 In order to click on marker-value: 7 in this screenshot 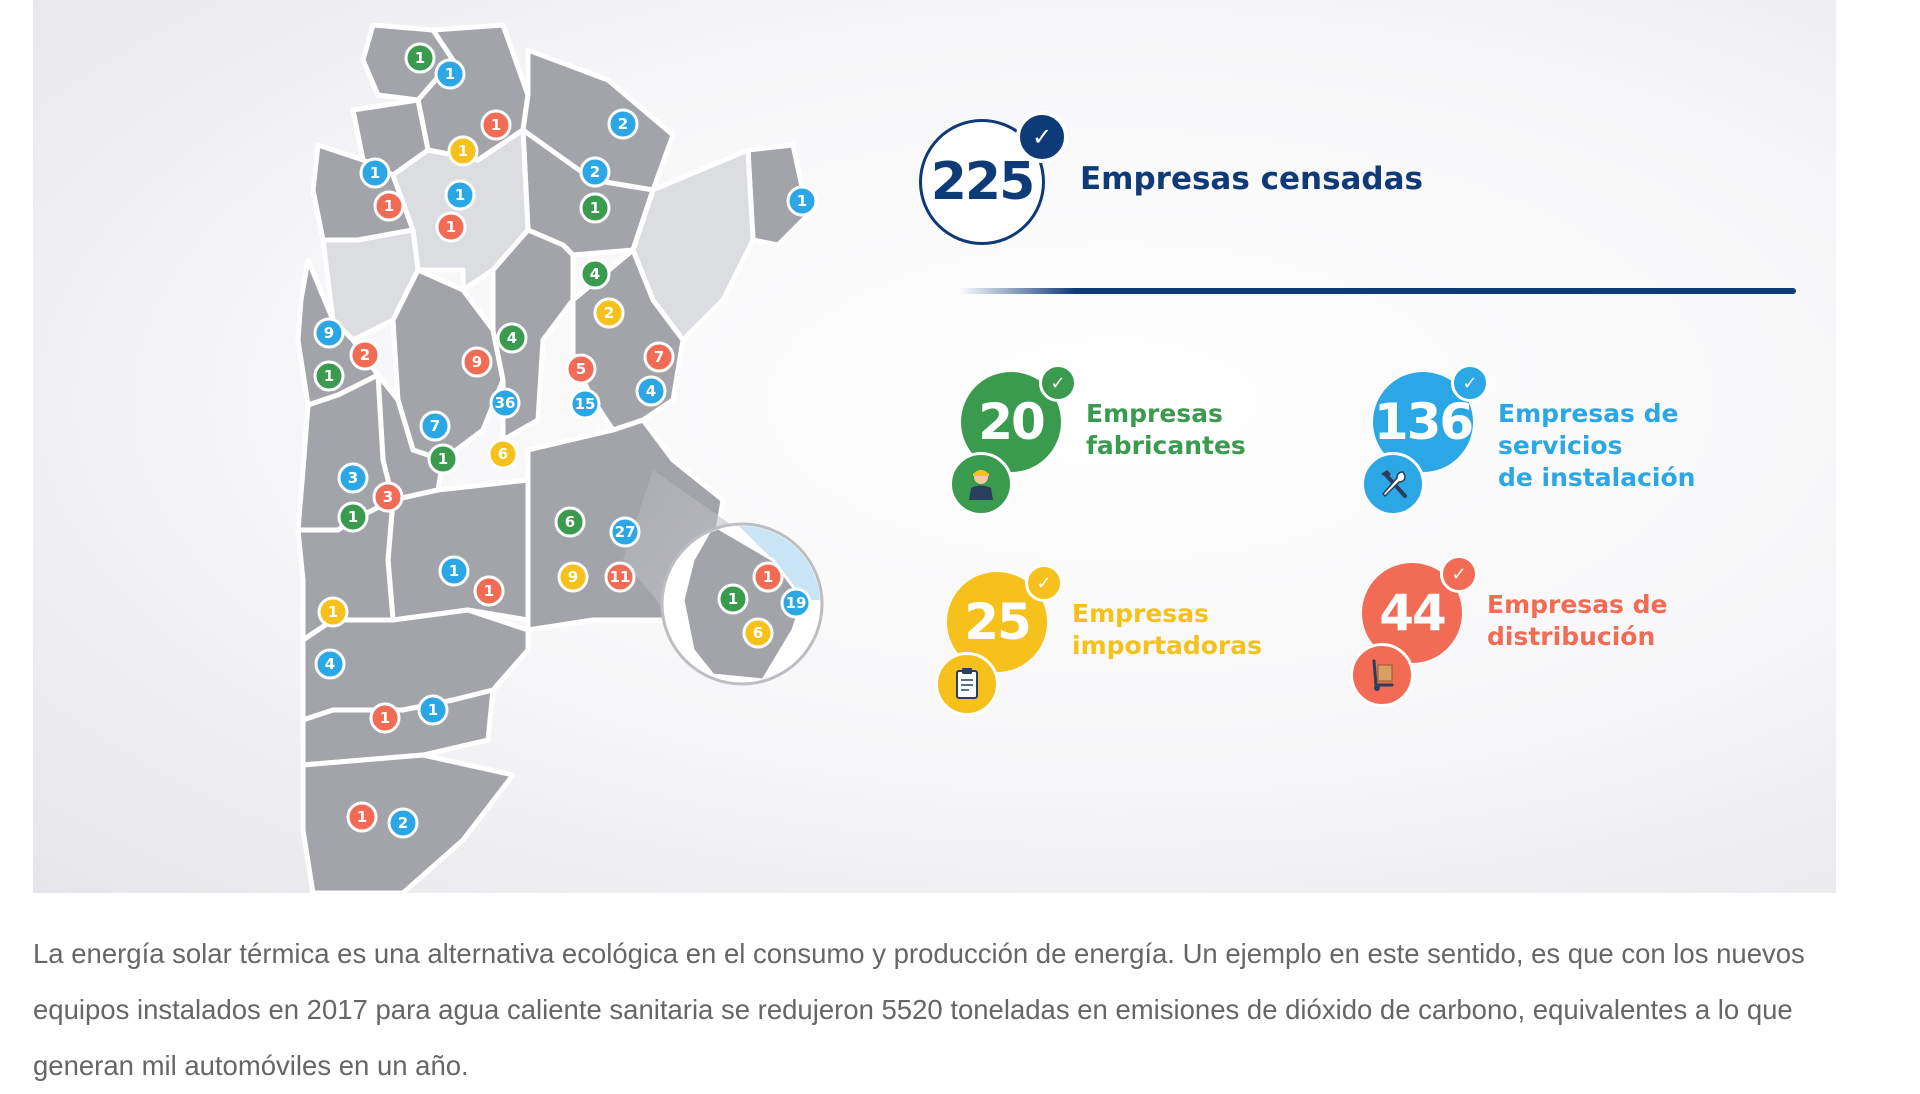, I will do `click(659, 357)`.